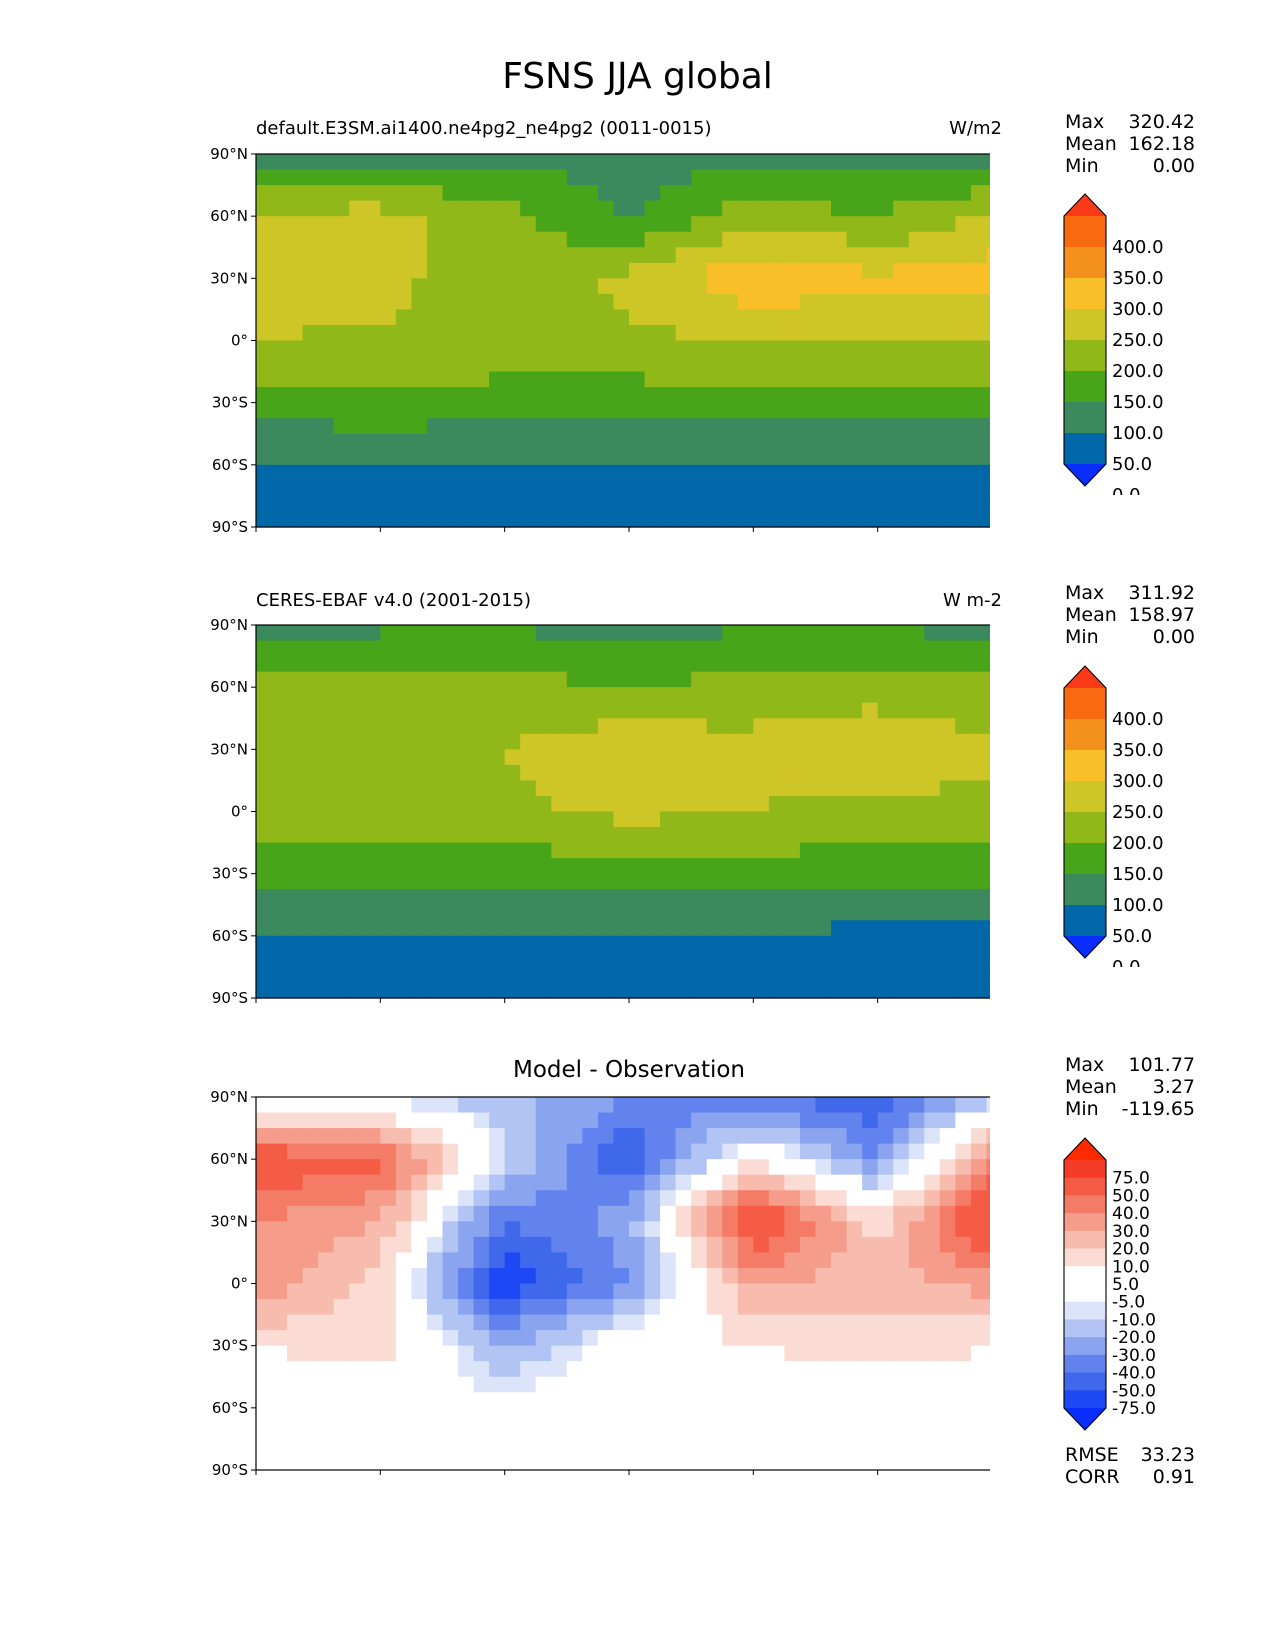 Image resolution: width=1275 pixels, height=1650 pixels. I want to click on lat-tick-label: 0°, so click(239, 341).